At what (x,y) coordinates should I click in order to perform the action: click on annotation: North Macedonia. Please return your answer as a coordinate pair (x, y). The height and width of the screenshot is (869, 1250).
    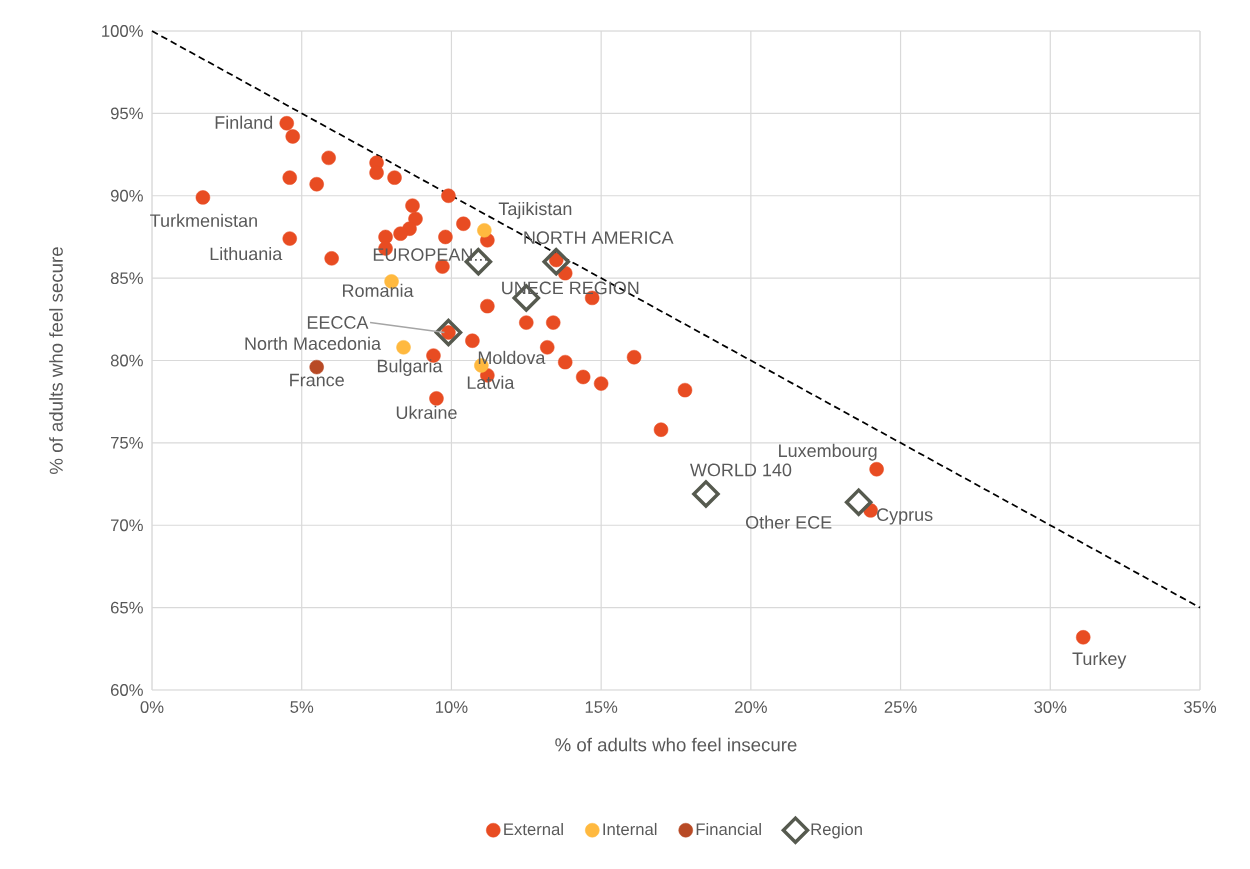
    Looking at the image, I should click on (313, 343).